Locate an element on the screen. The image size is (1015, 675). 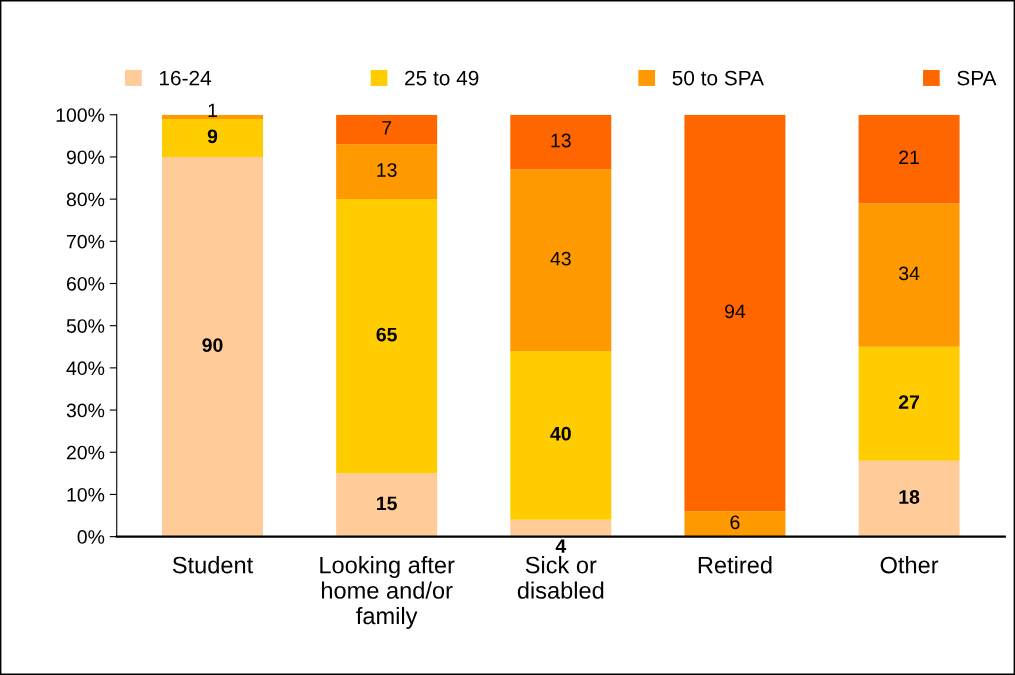
data-label: 65 is located at coordinates (386, 334).